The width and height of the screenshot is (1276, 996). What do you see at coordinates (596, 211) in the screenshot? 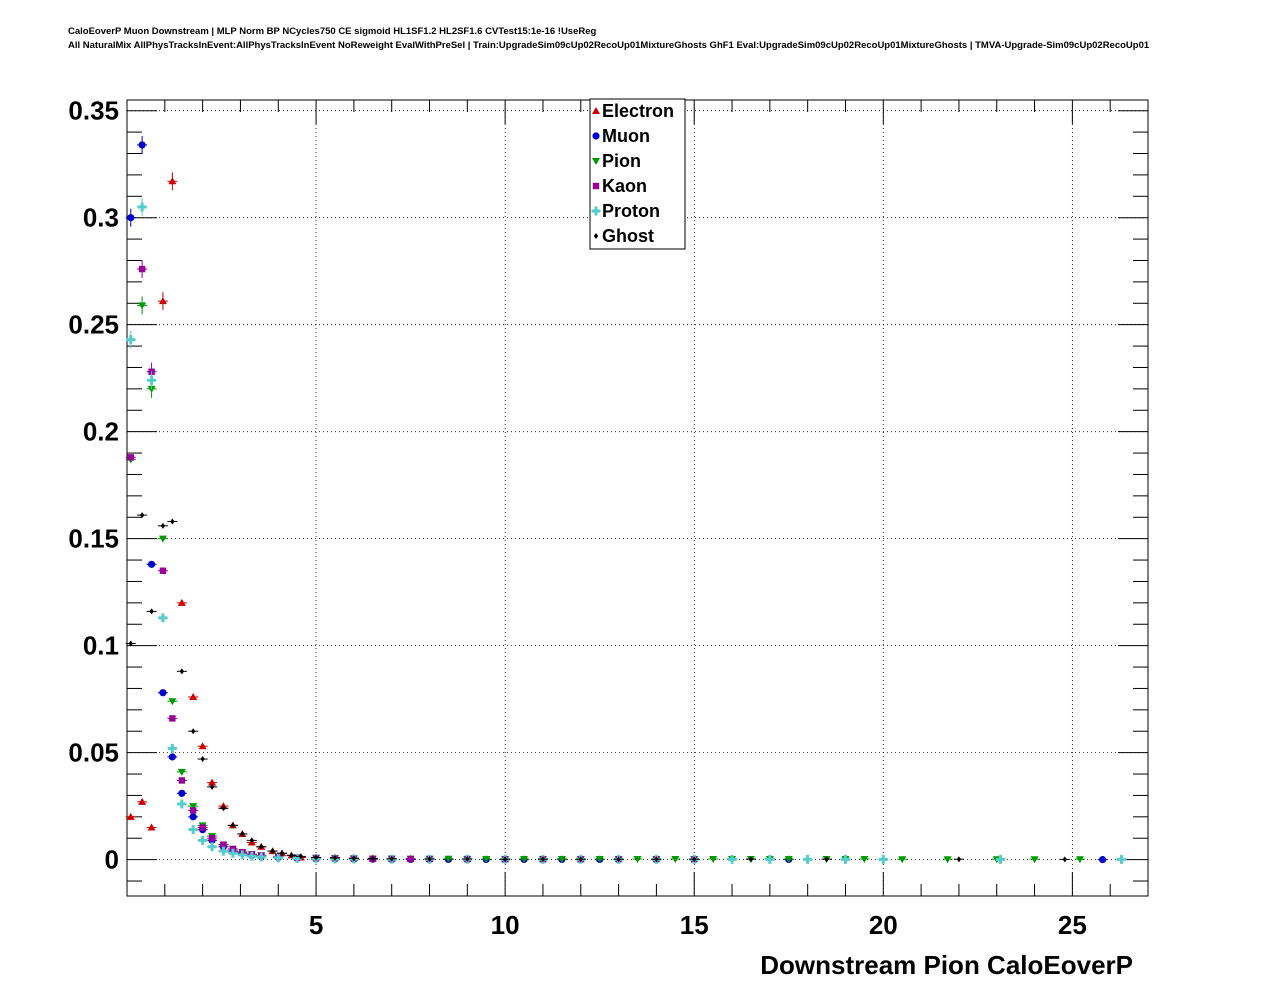
I see `legend-marker-proton` at bounding box center [596, 211].